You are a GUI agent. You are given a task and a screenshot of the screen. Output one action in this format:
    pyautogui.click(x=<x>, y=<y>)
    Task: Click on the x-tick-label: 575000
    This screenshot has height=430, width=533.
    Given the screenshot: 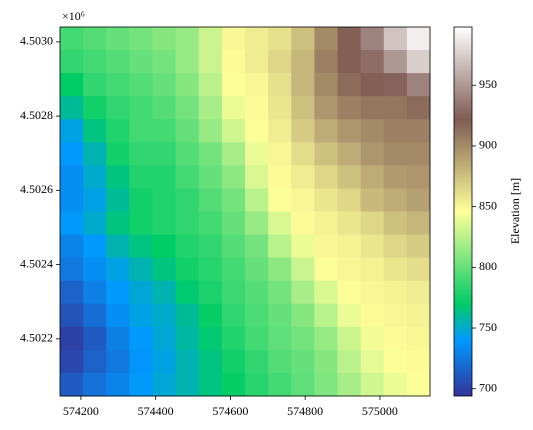 What is the action you would take?
    pyautogui.click(x=380, y=411)
    